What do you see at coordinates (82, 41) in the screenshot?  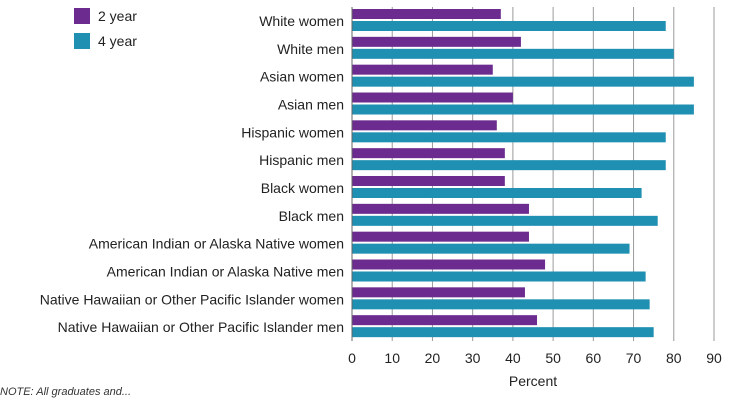 I see `legend-swatch-4-year` at bounding box center [82, 41].